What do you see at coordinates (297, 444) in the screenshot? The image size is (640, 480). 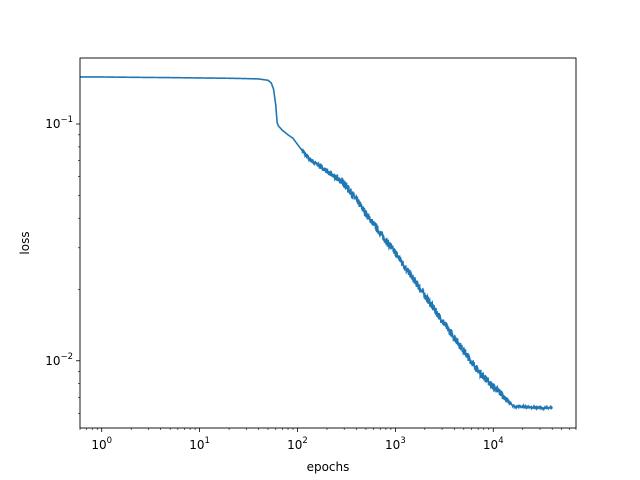 I see `x-tick-label: 10²` at bounding box center [297, 444].